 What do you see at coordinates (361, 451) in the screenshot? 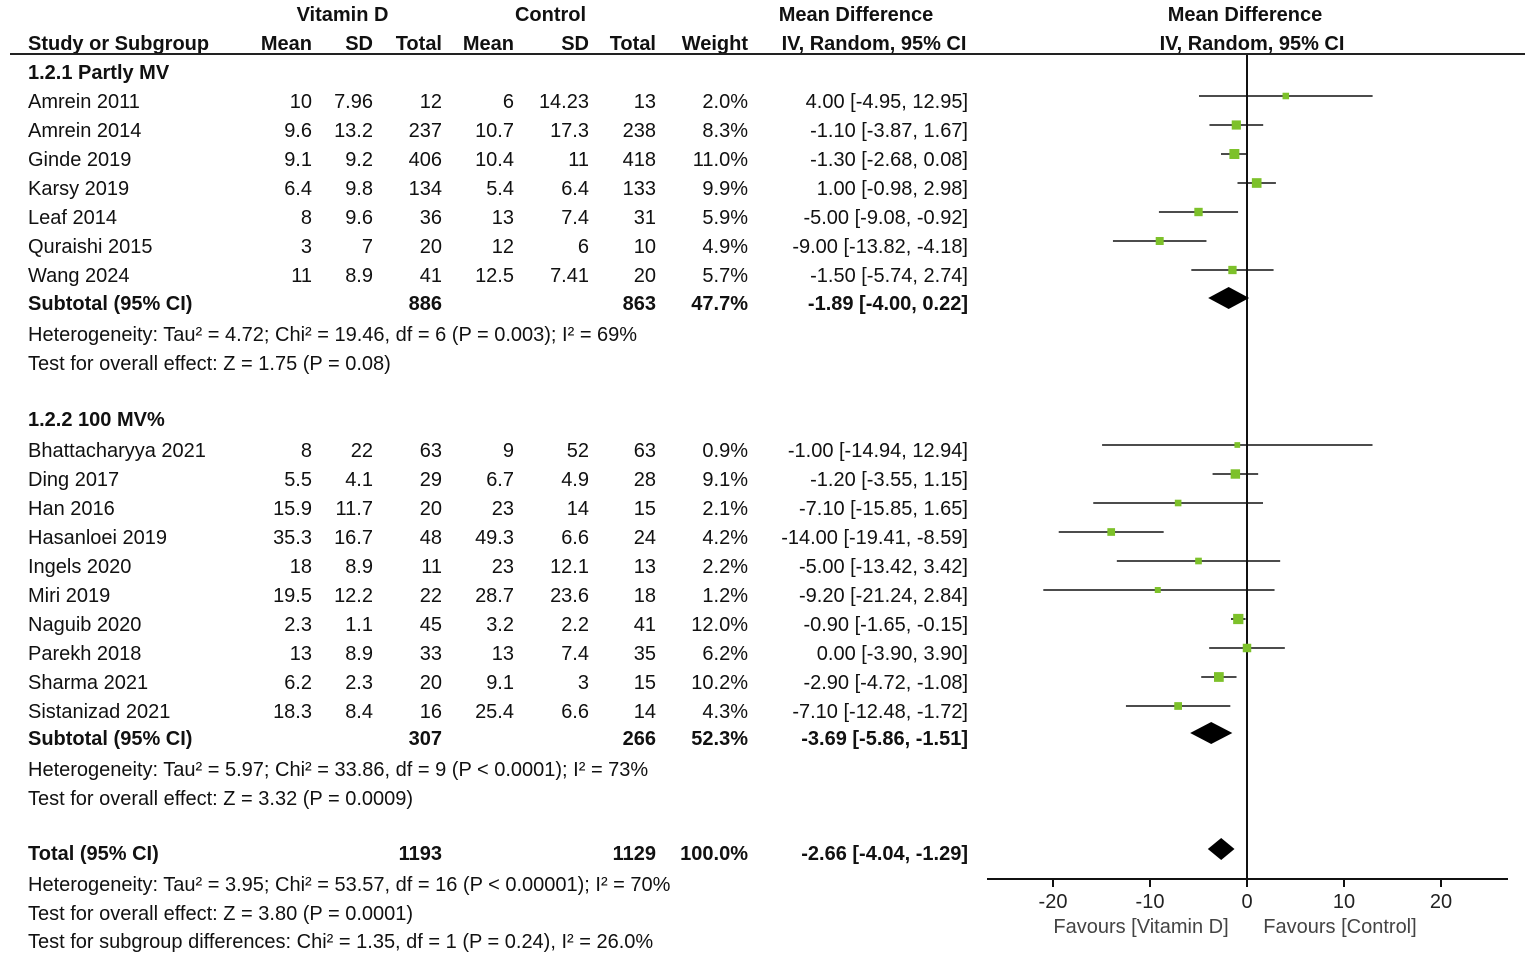
I see `study-sd1-cell: 22` at bounding box center [361, 451].